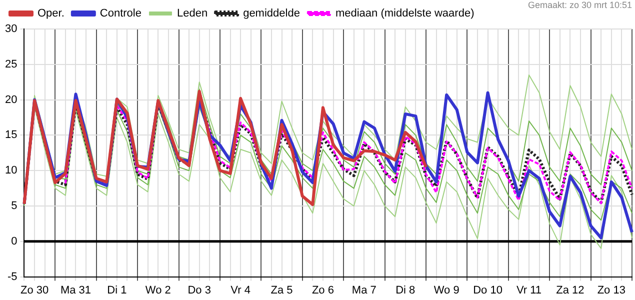 The width and height of the screenshot is (635, 300). I want to click on y-tick-label: 0, so click(14, 241).